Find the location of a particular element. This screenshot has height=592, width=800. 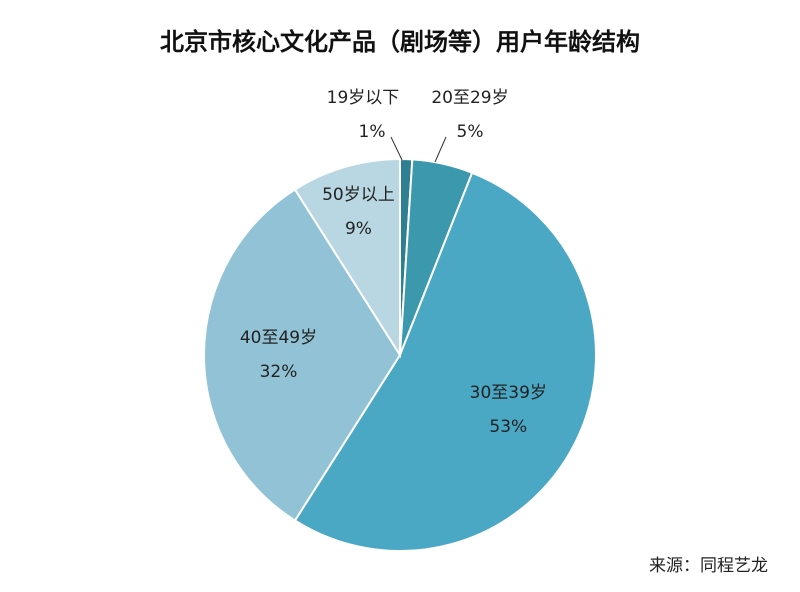

slice-label-5: 50岁以上 is located at coordinates (358, 195).